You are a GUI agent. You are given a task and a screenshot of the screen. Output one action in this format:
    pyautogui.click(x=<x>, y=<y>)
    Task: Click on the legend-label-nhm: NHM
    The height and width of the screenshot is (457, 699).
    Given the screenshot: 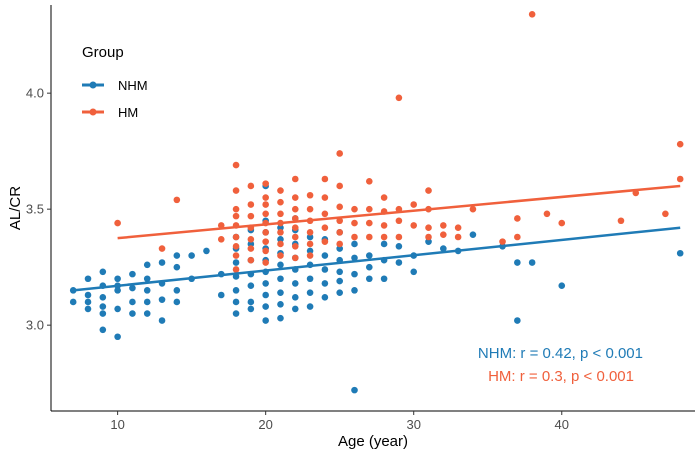 What is the action you would take?
    pyautogui.click(x=133, y=85)
    